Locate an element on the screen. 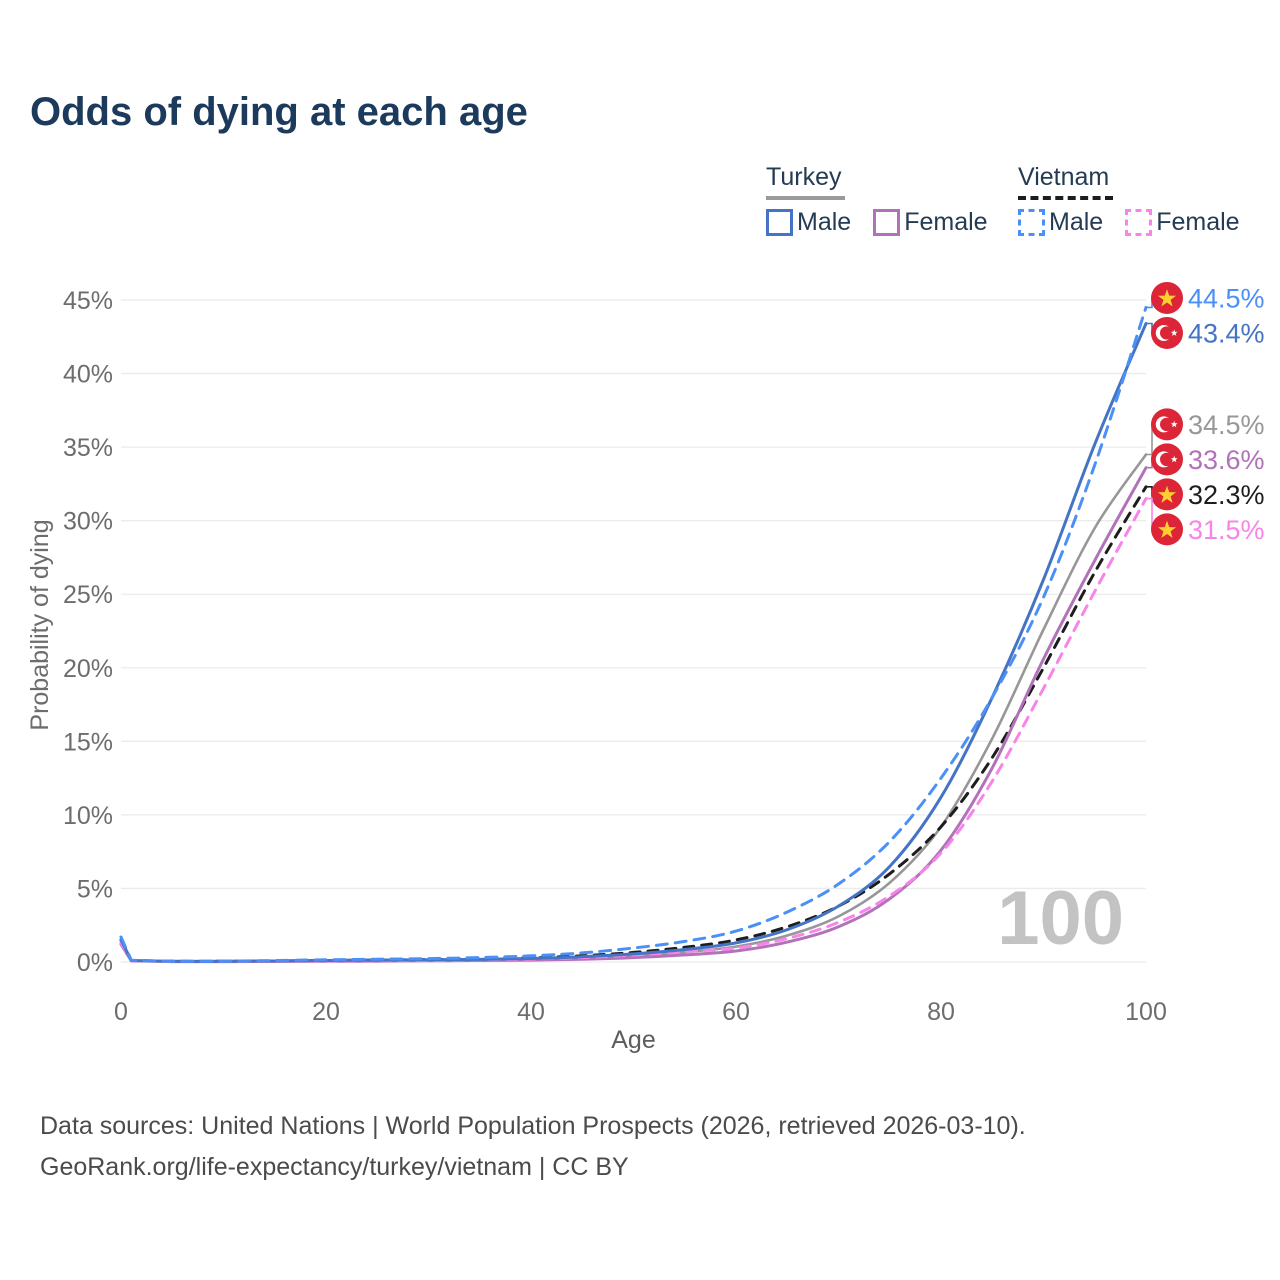  legend-vietnam-row: Male Female is located at coordinates (1140, 222).